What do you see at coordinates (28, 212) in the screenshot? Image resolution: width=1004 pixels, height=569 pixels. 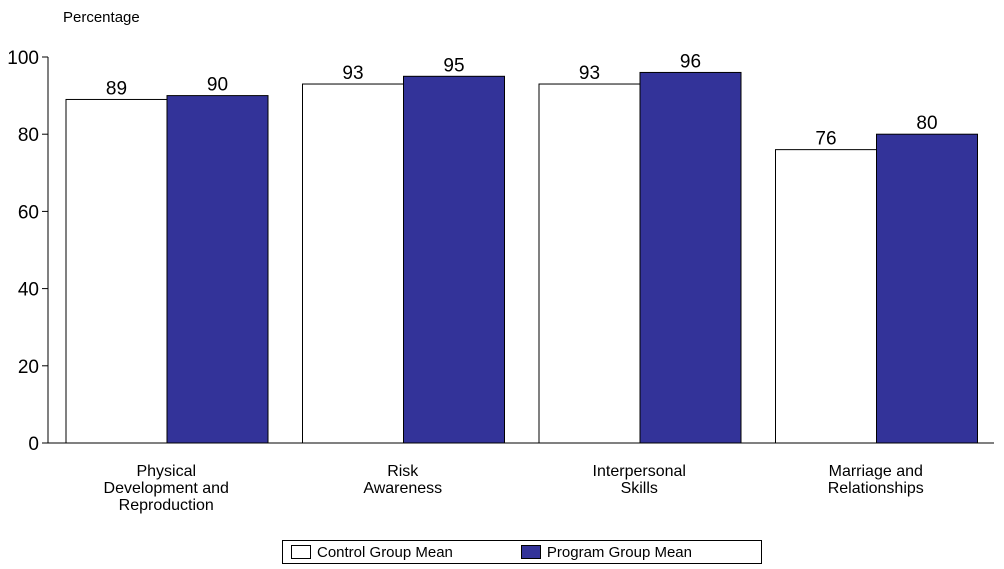 I see `y-tick-label: 60` at bounding box center [28, 212].